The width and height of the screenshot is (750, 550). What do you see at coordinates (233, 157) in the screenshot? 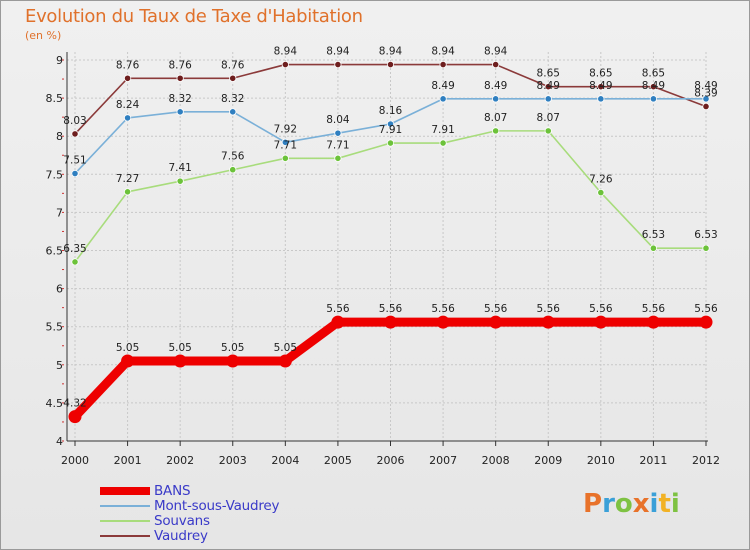
I see `data-label: 7.56` at bounding box center [233, 157].